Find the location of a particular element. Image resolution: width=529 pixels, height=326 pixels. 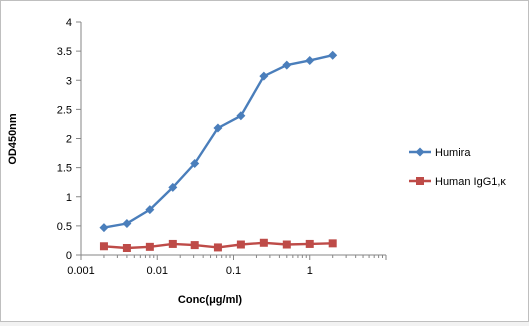

y-tick-label: 4 is located at coordinates (69, 23).